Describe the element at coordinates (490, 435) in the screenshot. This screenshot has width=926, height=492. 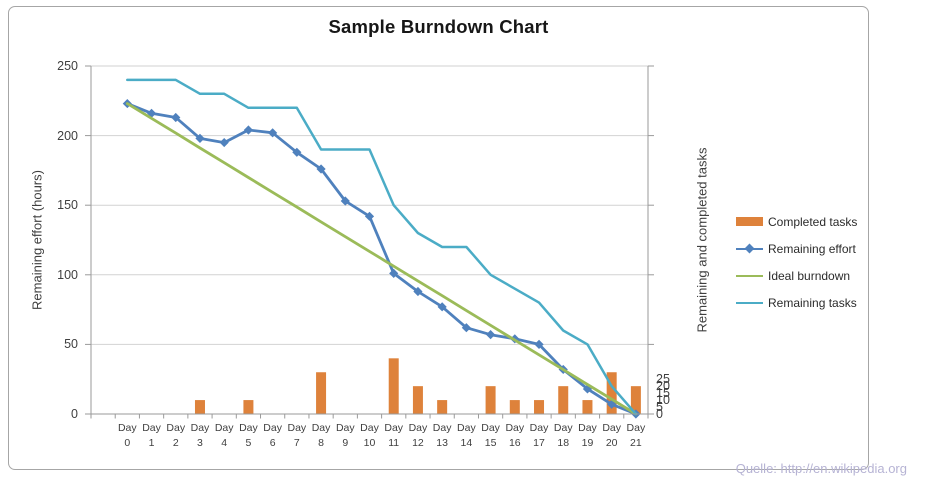
I see `x-category-label: Day 15` at that location.